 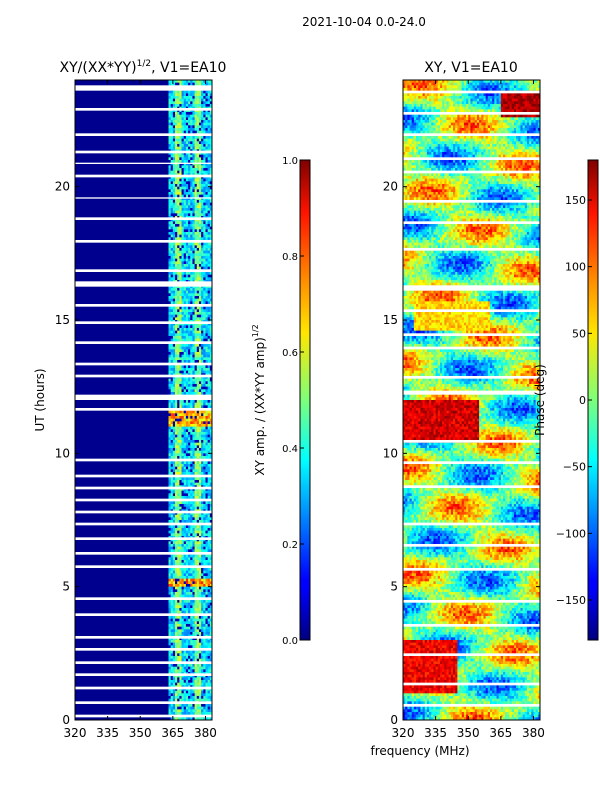 I want to click on flagged-row, so click(x=143, y=364).